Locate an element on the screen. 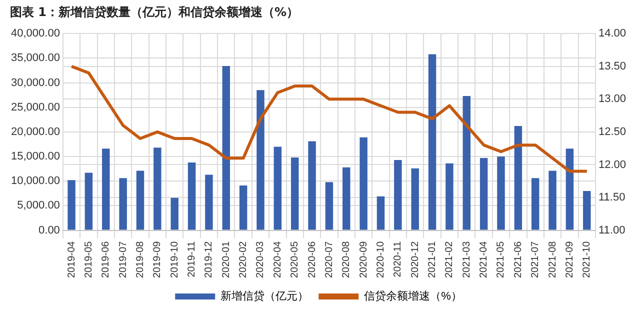  x-tick-label: 2021-01 is located at coordinates (432, 259).